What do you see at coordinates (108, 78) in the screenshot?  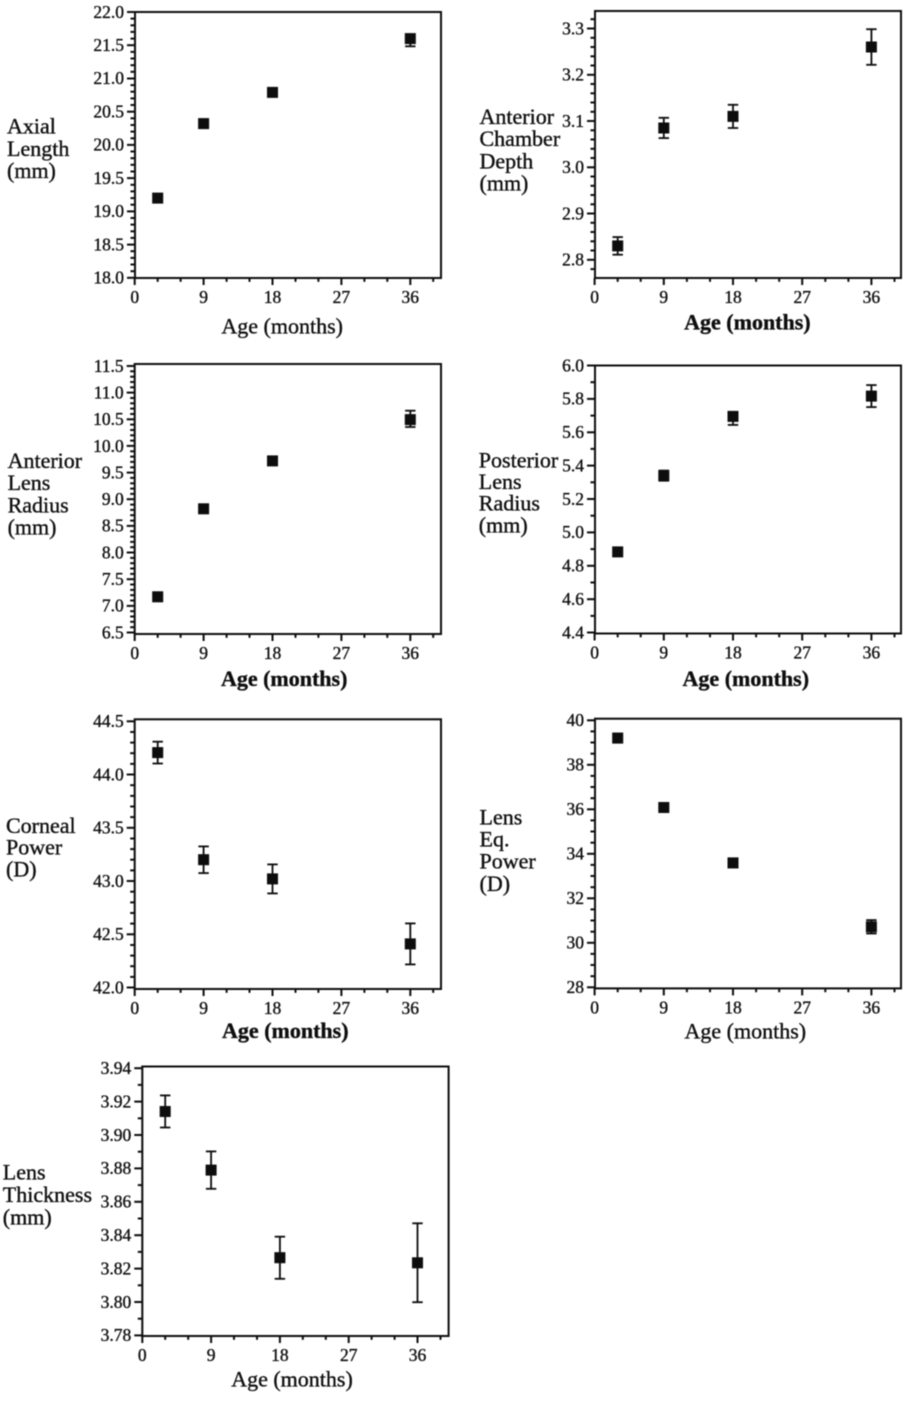 I see `svg-text: 21.0` at bounding box center [108, 78].